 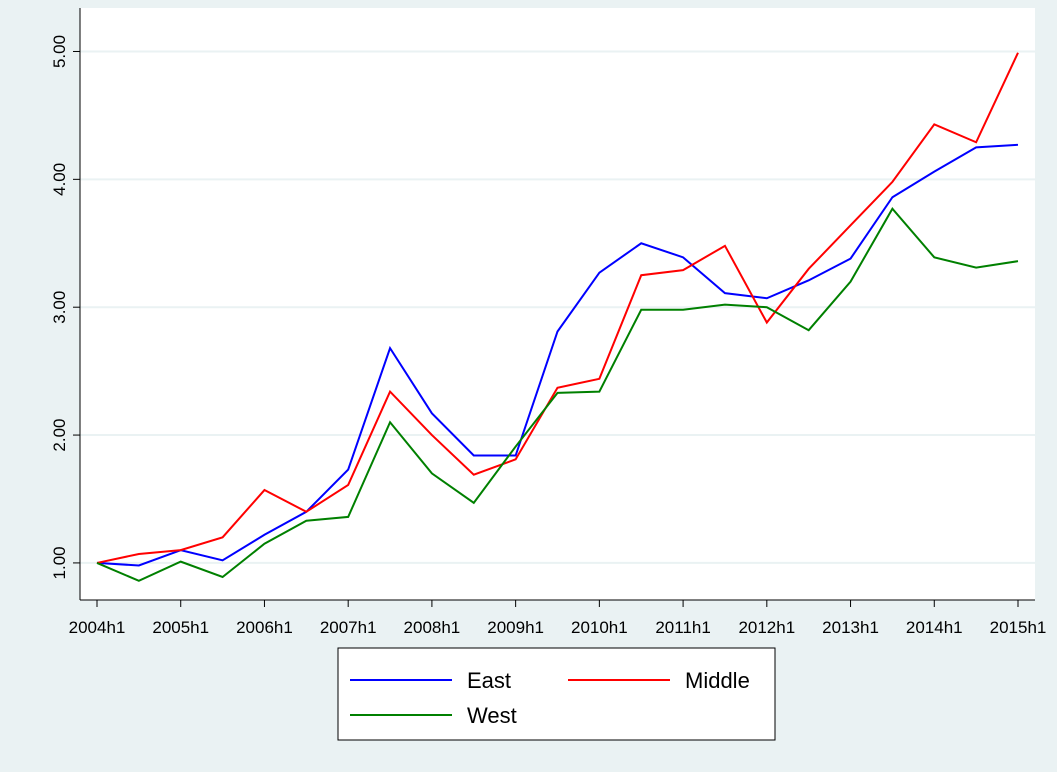 I want to click on x-tick-label: 2007h1, so click(x=348, y=627).